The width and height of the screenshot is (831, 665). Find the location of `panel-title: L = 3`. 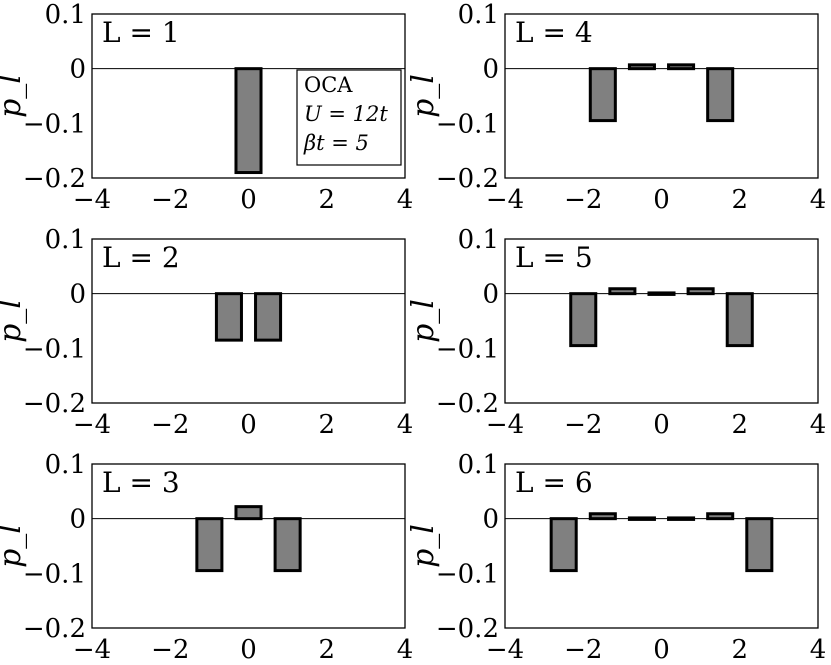

panel-title: L = 3 is located at coordinates (141, 482).